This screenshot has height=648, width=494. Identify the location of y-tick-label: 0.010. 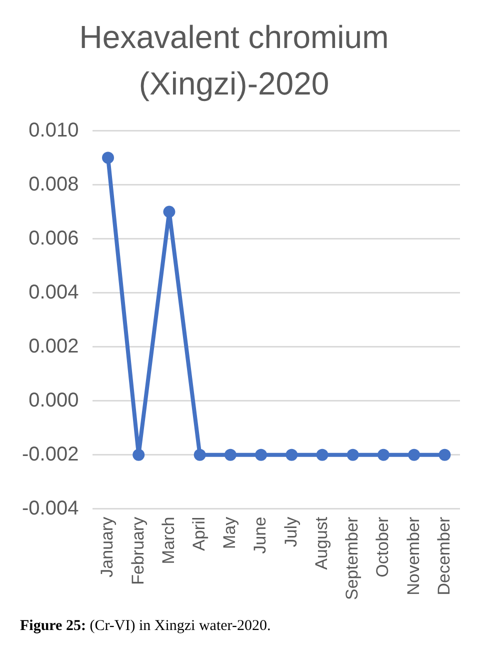
(53, 130).